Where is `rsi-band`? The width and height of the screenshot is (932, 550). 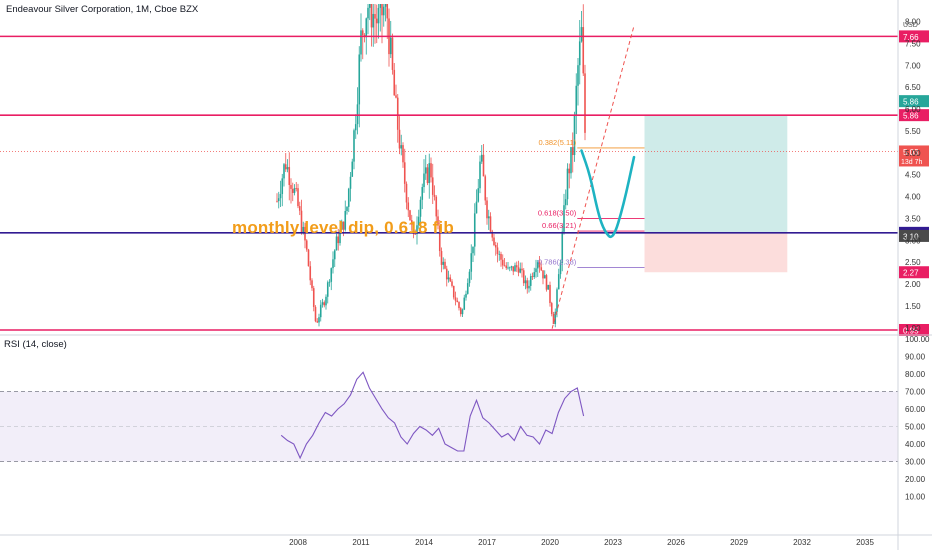 rsi-band is located at coordinates (449, 426).